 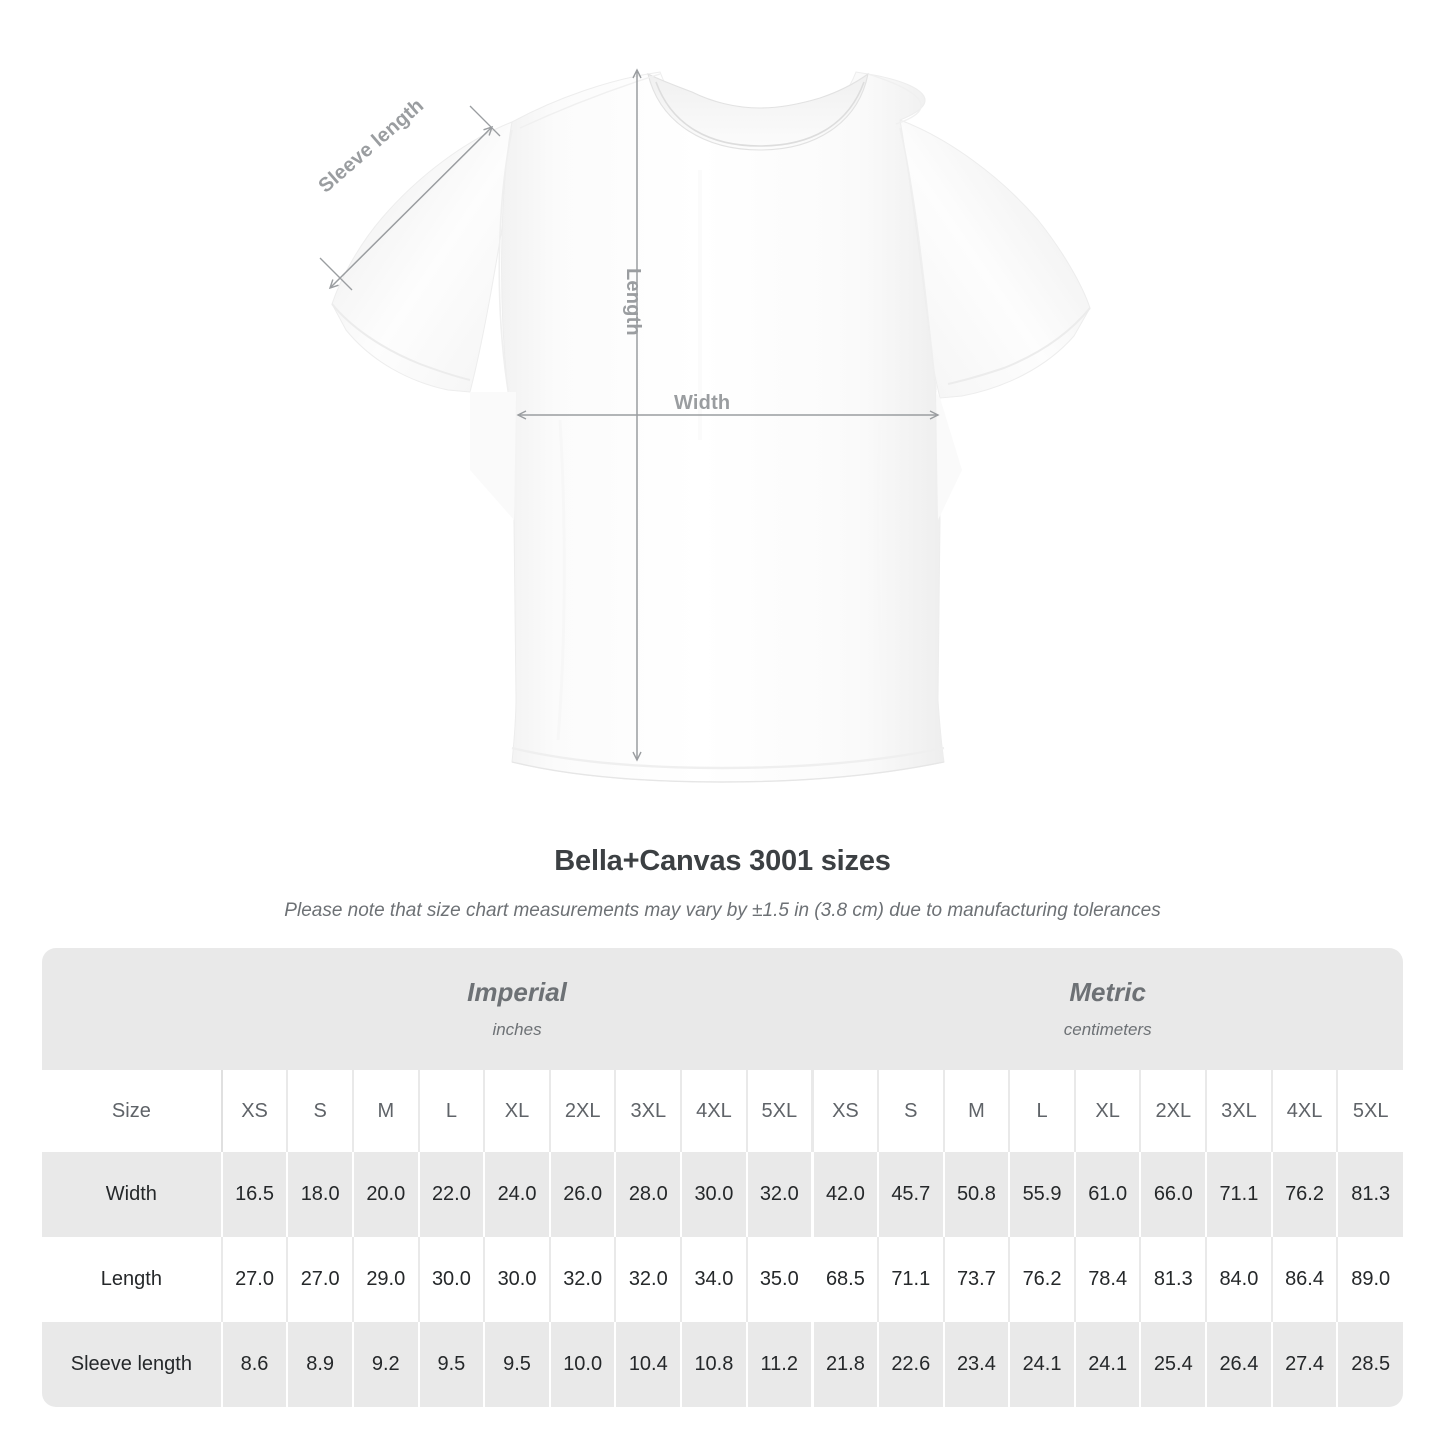 I want to click on cell-width-metric-s: 45.7, so click(x=911, y=1194).